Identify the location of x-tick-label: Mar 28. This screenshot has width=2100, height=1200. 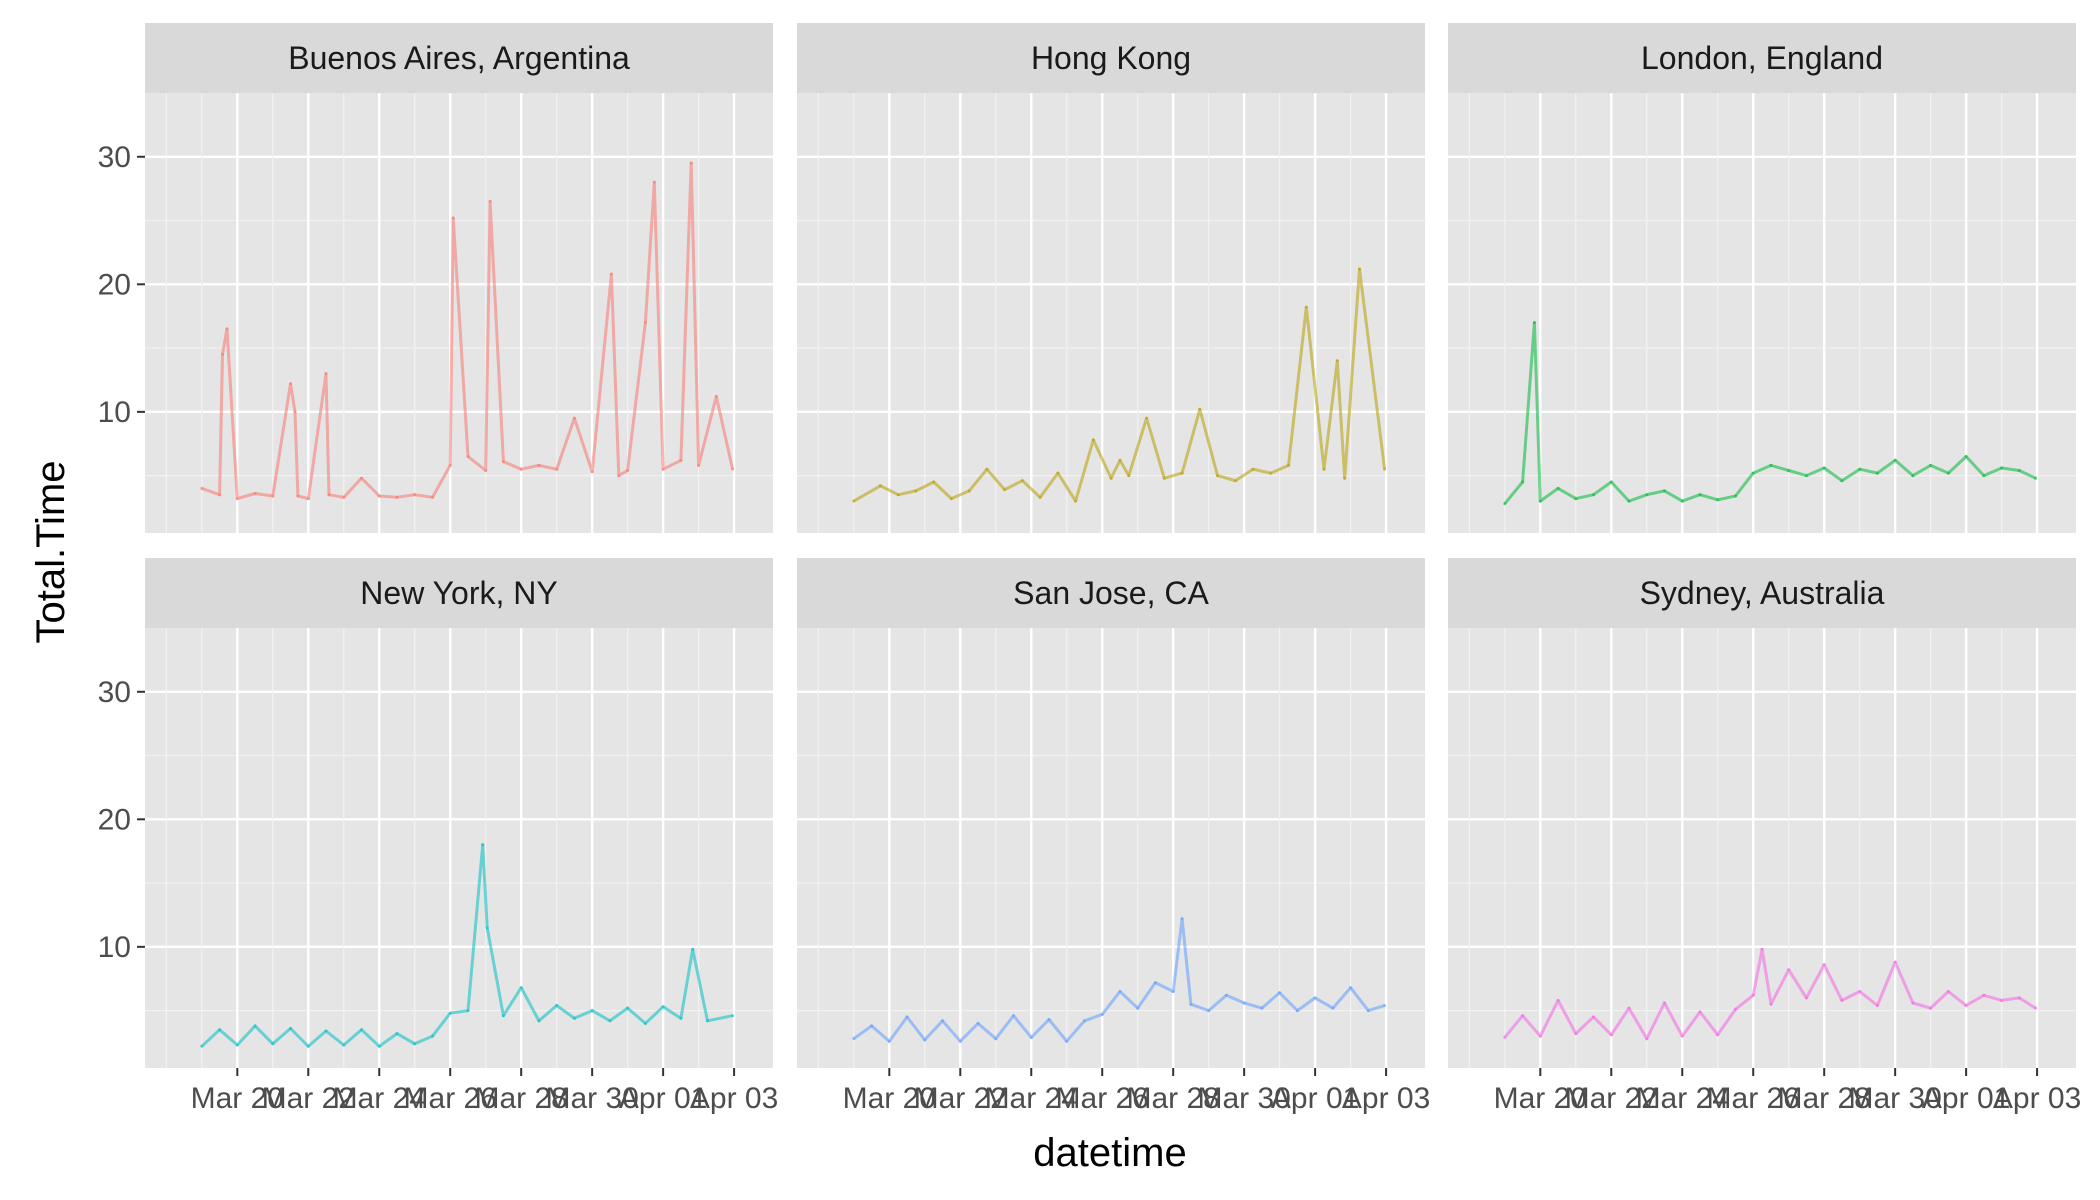
(1824, 1098).